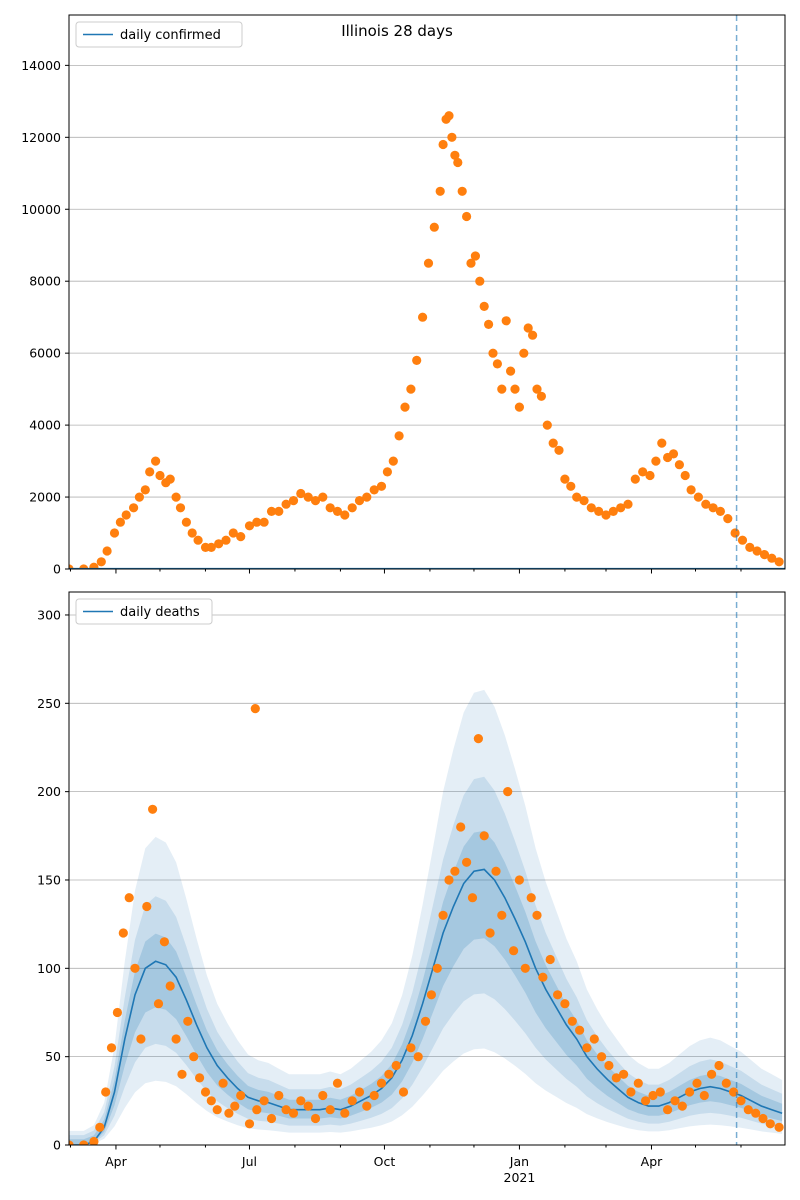 The image size is (800, 1200). I want to click on y-tick-label: 2000, so click(45, 497).